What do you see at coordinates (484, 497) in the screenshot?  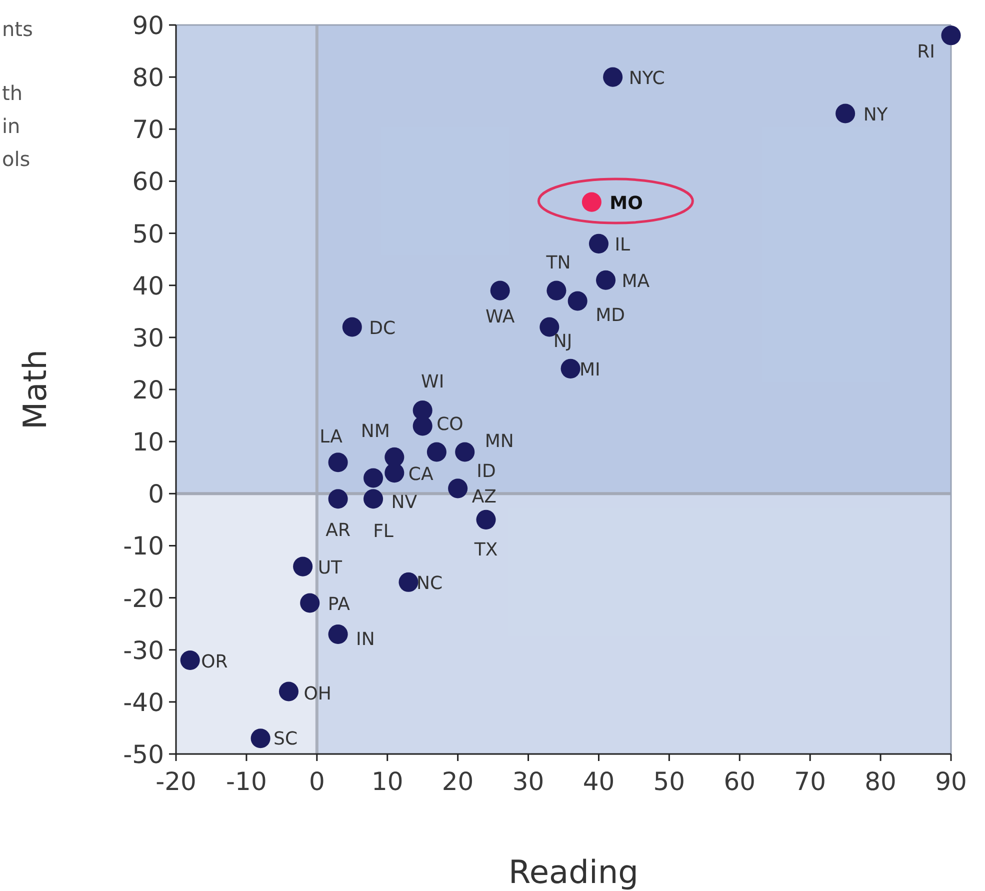 I see `annotation: AZ` at bounding box center [484, 497].